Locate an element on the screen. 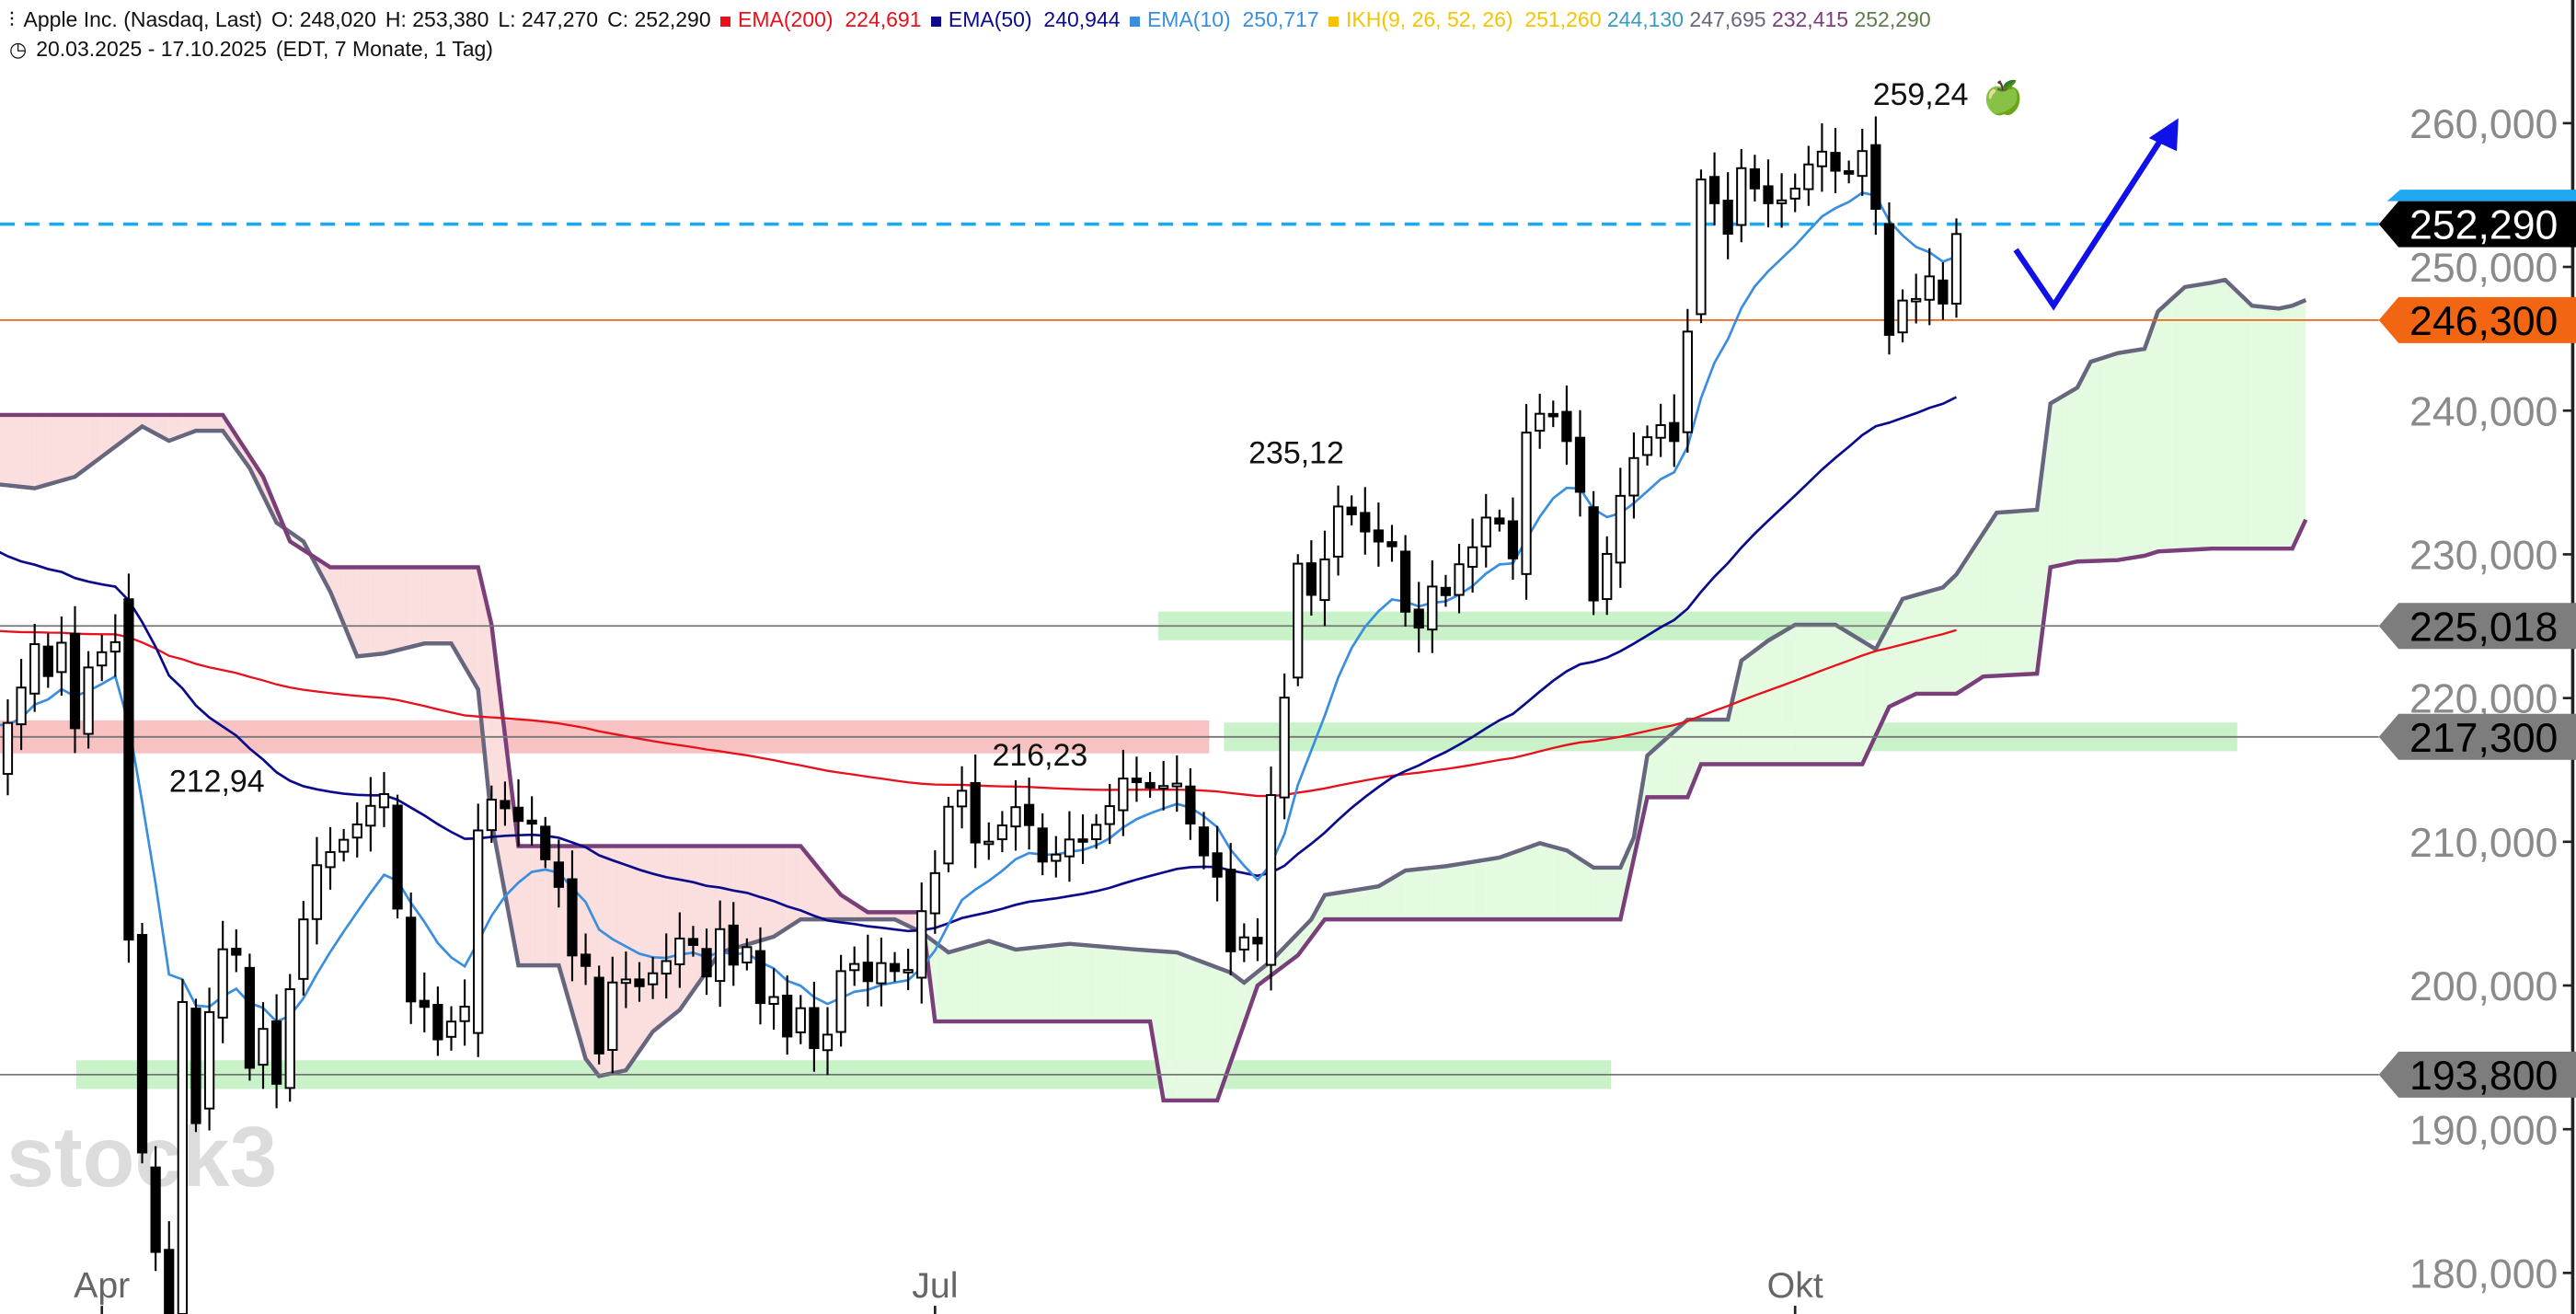 The image size is (2576, 1314). legend-ema10: EMA(10) 250,717 is located at coordinates (1224, 19).